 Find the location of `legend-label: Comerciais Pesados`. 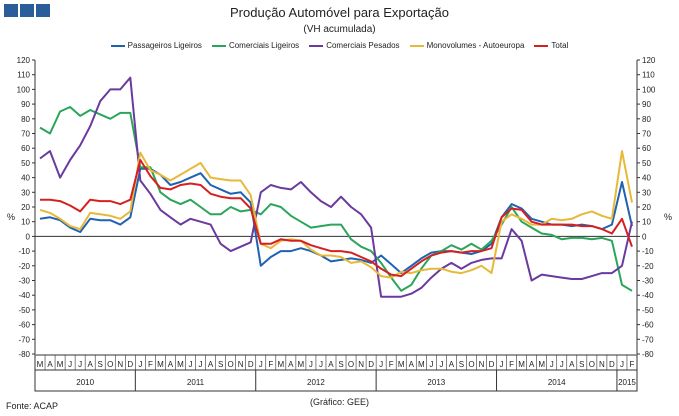

legend-label: Comerciais Pesados is located at coordinates (363, 45).